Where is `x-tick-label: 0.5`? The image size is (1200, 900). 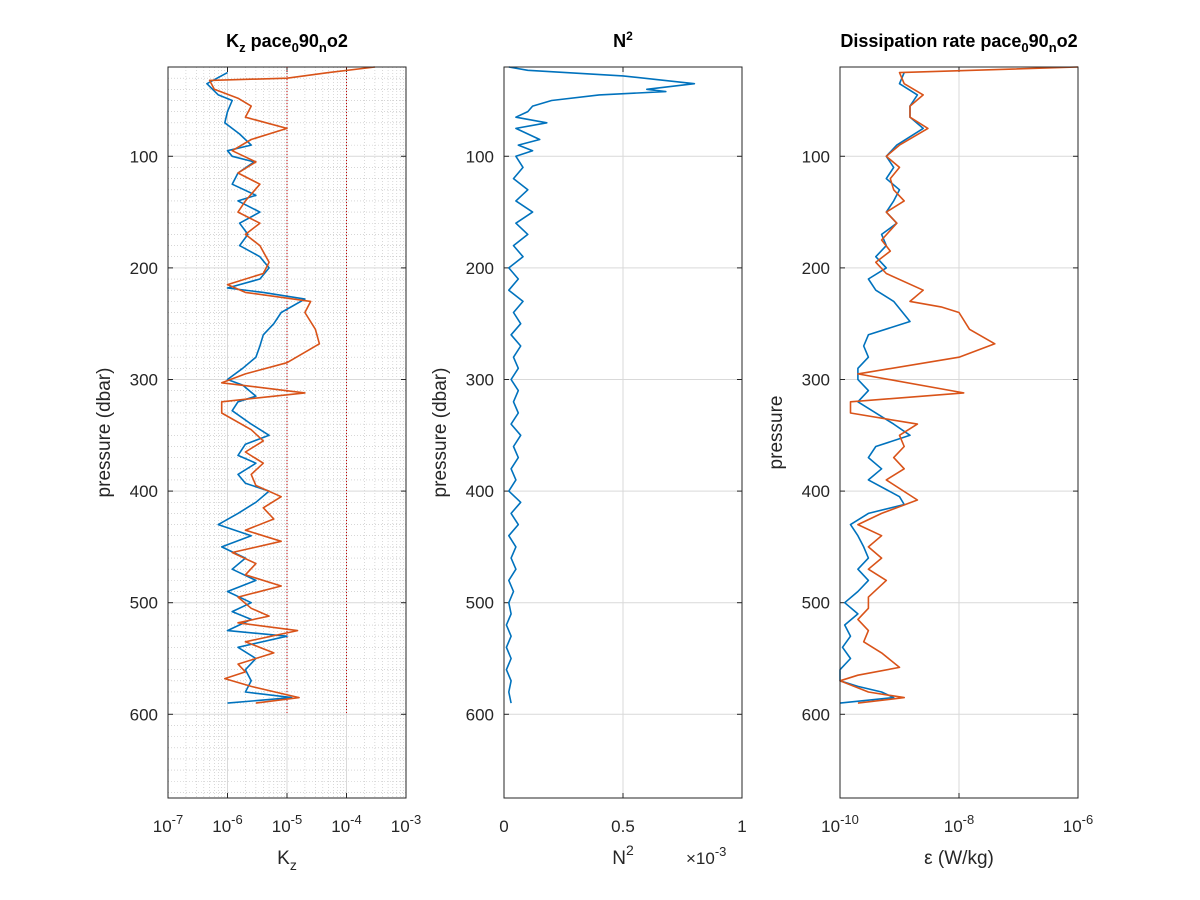
x-tick-label: 0.5 is located at coordinates (623, 826).